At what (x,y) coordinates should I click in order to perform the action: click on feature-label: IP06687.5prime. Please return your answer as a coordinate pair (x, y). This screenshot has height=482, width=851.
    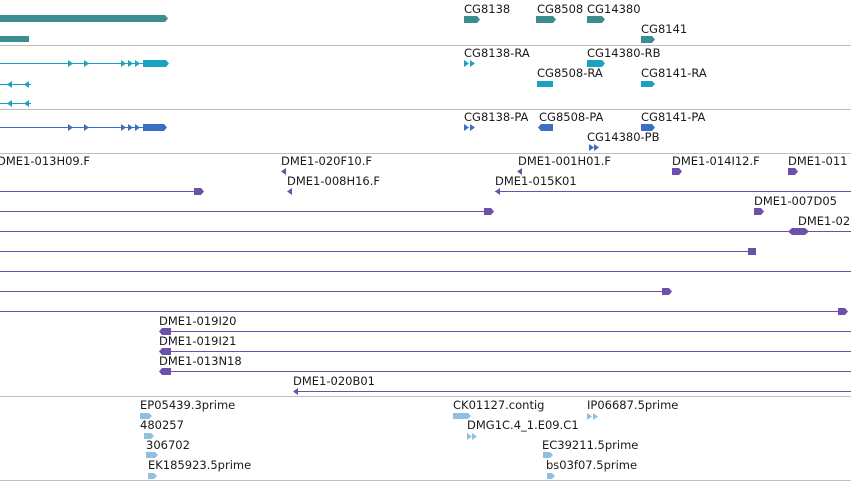
    Looking at the image, I should click on (633, 405).